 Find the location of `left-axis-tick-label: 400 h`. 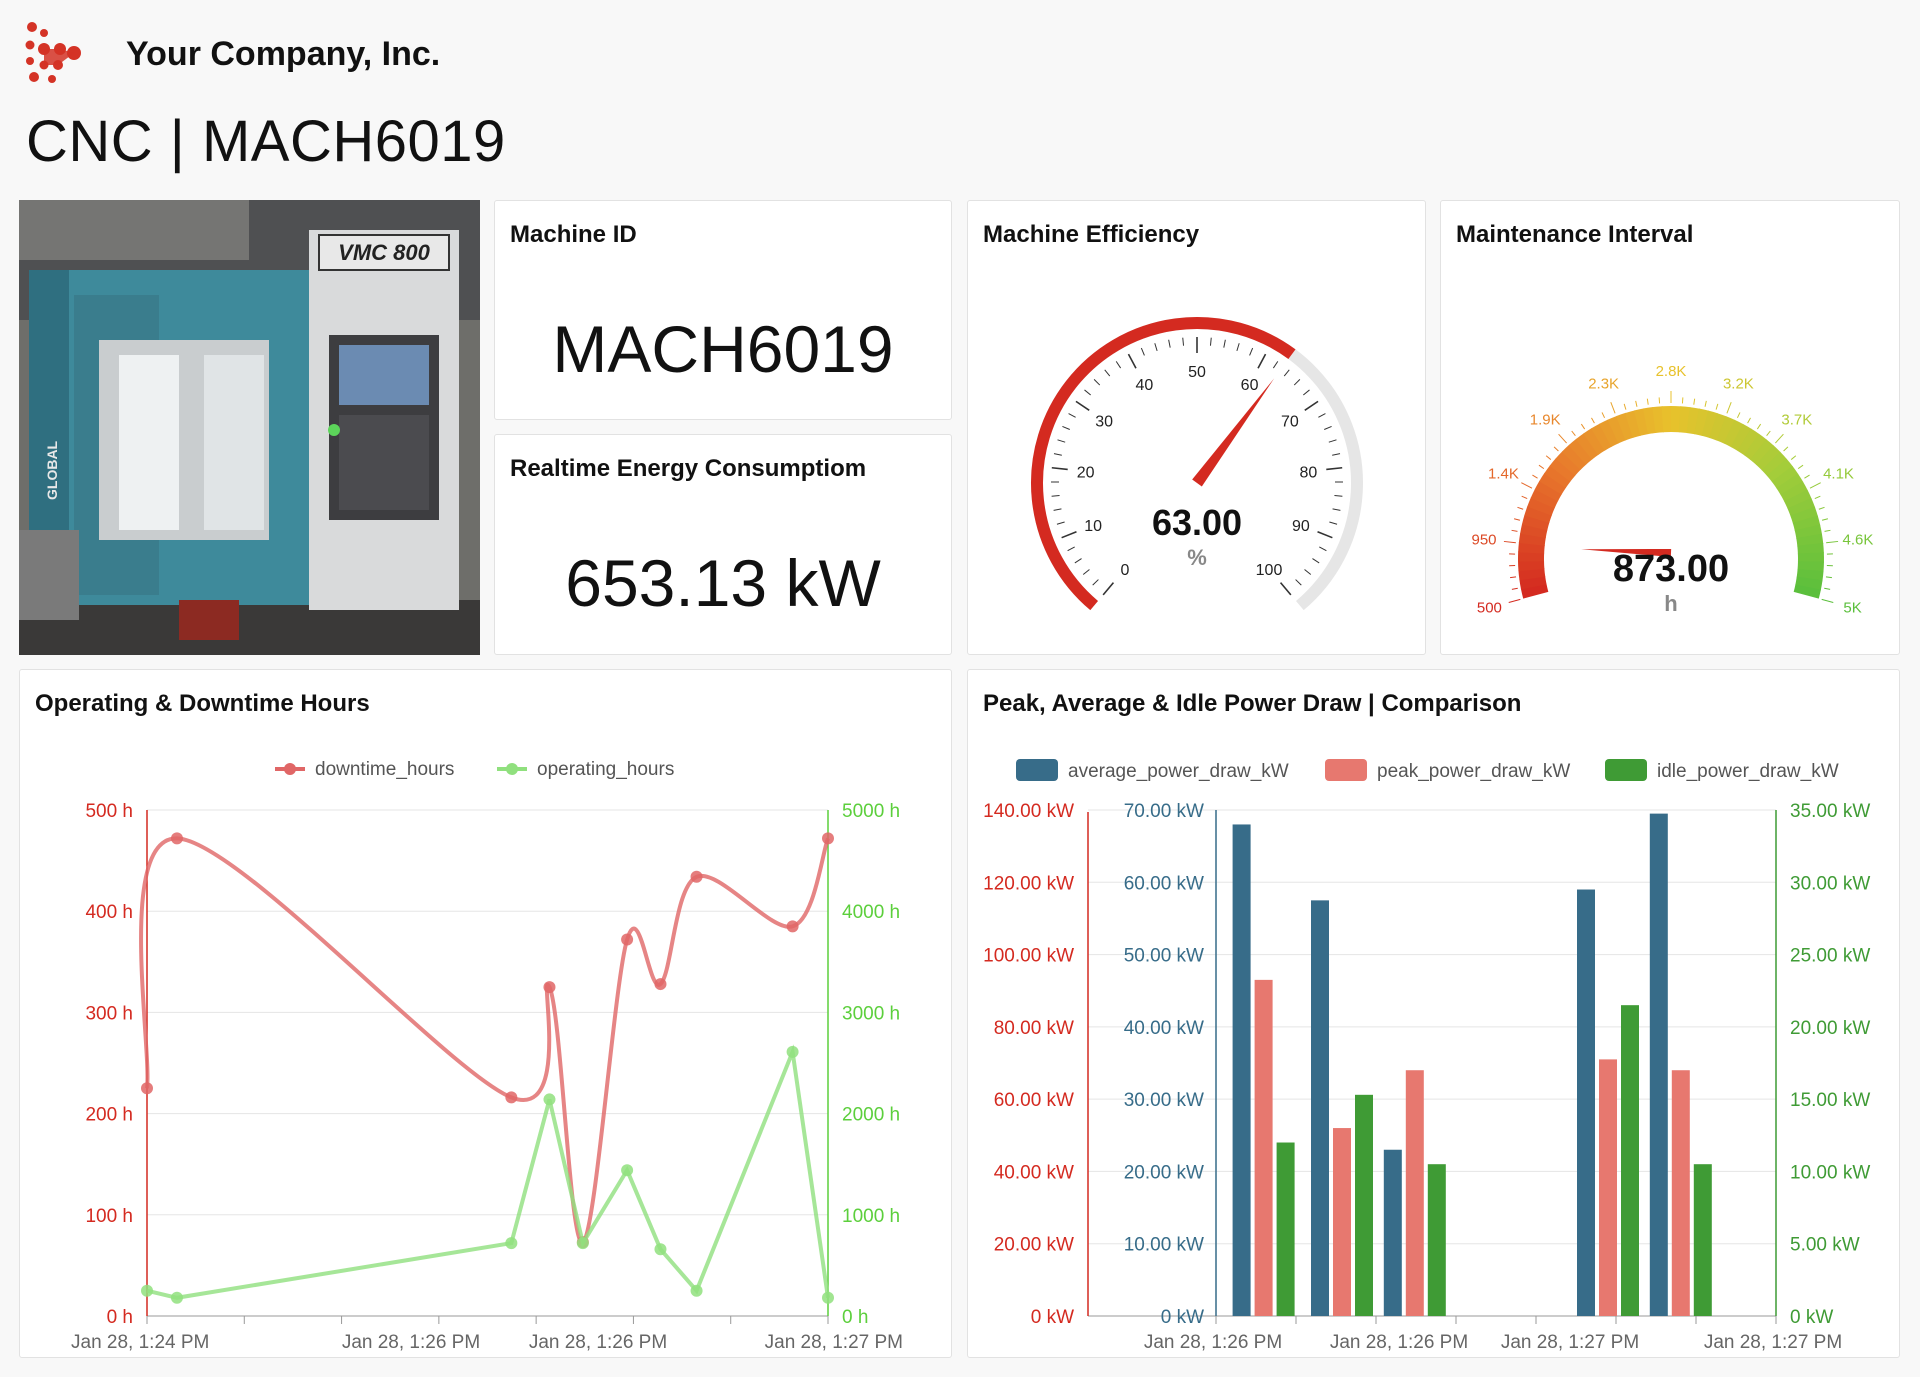

left-axis-tick-label: 400 h is located at coordinates (109, 912).